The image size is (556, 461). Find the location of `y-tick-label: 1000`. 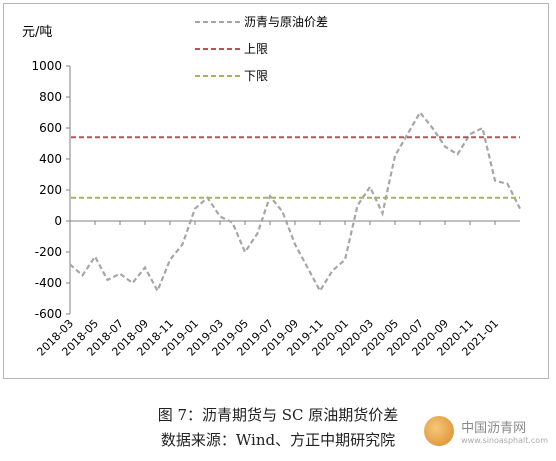

y-tick-label: 1000 is located at coordinates (46, 66).